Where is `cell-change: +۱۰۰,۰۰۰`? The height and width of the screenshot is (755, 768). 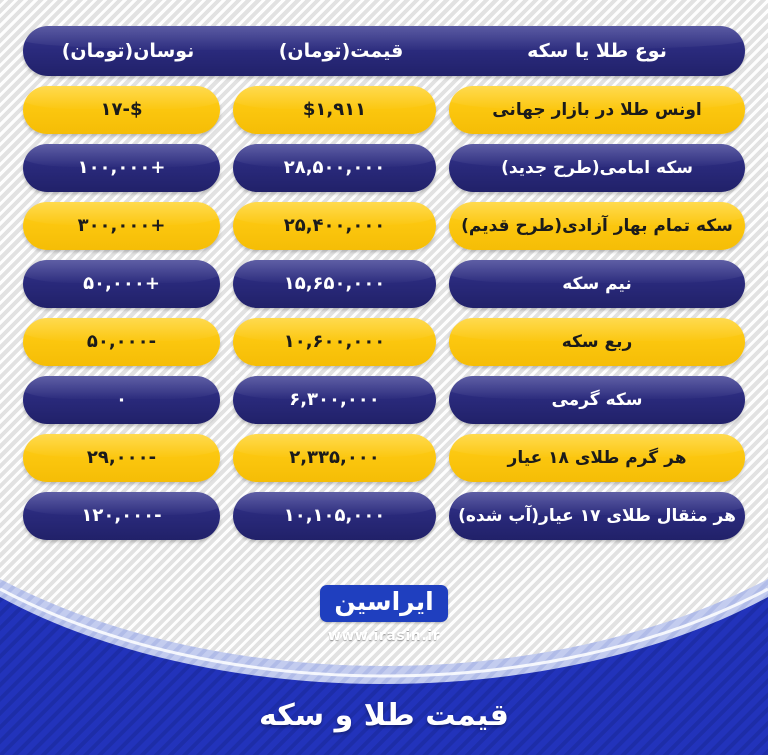 cell-change: +۱۰۰,۰۰۰ is located at coordinates (121, 168).